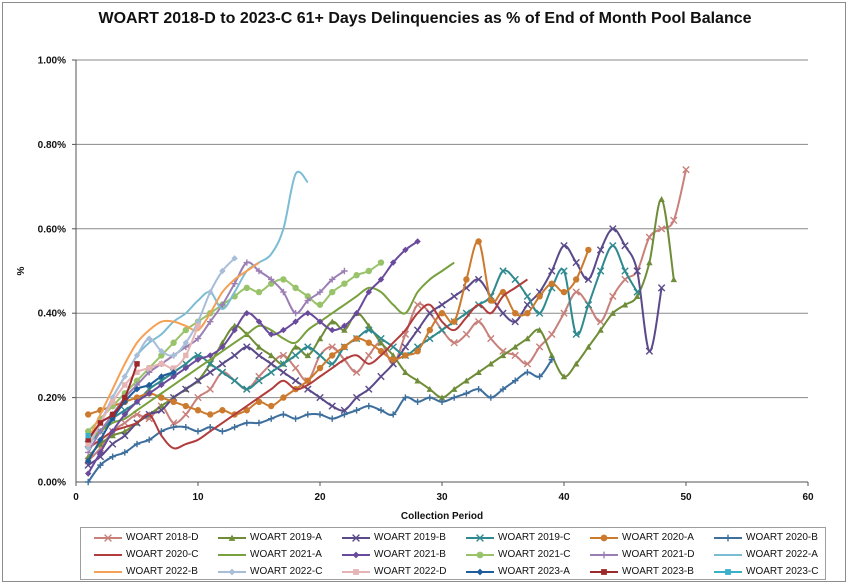 This screenshot has height=586, width=850. What do you see at coordinates (782, 554) in the screenshot?
I see `legend-label: WOART 2022-A` at bounding box center [782, 554].